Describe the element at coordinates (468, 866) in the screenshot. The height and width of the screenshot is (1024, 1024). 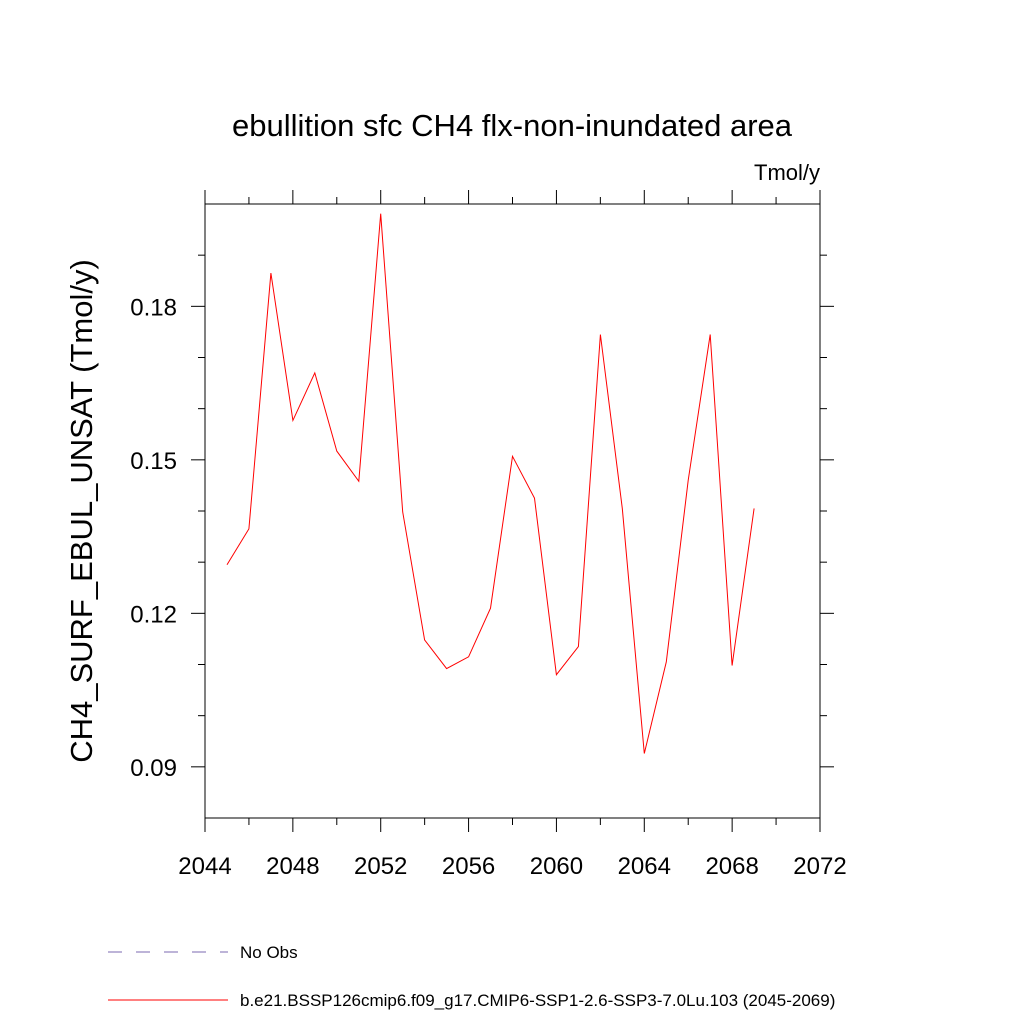
I see `x-tick-label: 2056` at that location.